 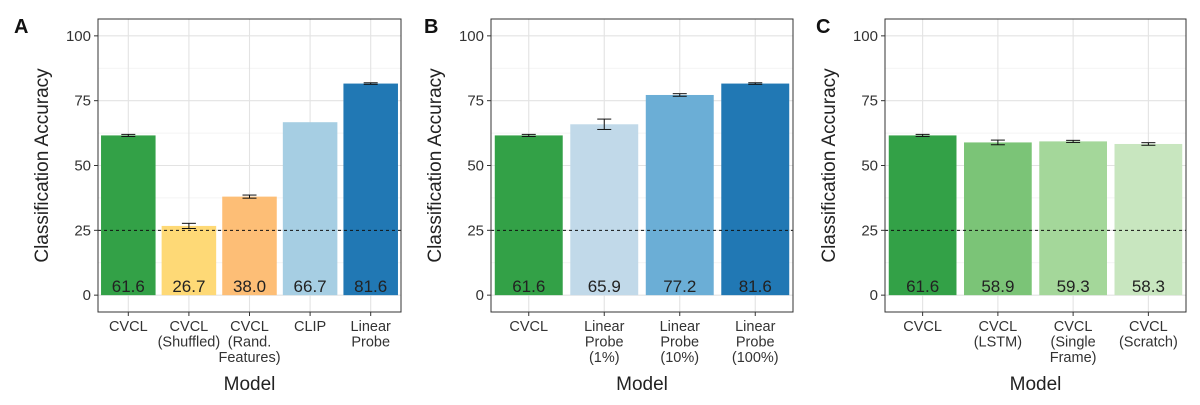 What do you see at coordinates (189, 335) in the screenshot?
I see `x-tick-label: CVCL (Shuffled)` at bounding box center [189, 335].